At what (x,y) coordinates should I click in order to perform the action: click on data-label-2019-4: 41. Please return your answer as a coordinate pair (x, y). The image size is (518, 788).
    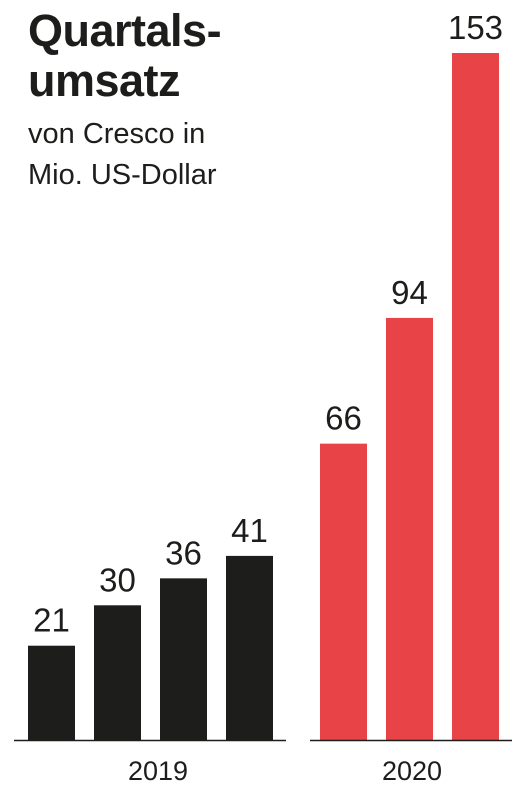
    Looking at the image, I should click on (249, 530).